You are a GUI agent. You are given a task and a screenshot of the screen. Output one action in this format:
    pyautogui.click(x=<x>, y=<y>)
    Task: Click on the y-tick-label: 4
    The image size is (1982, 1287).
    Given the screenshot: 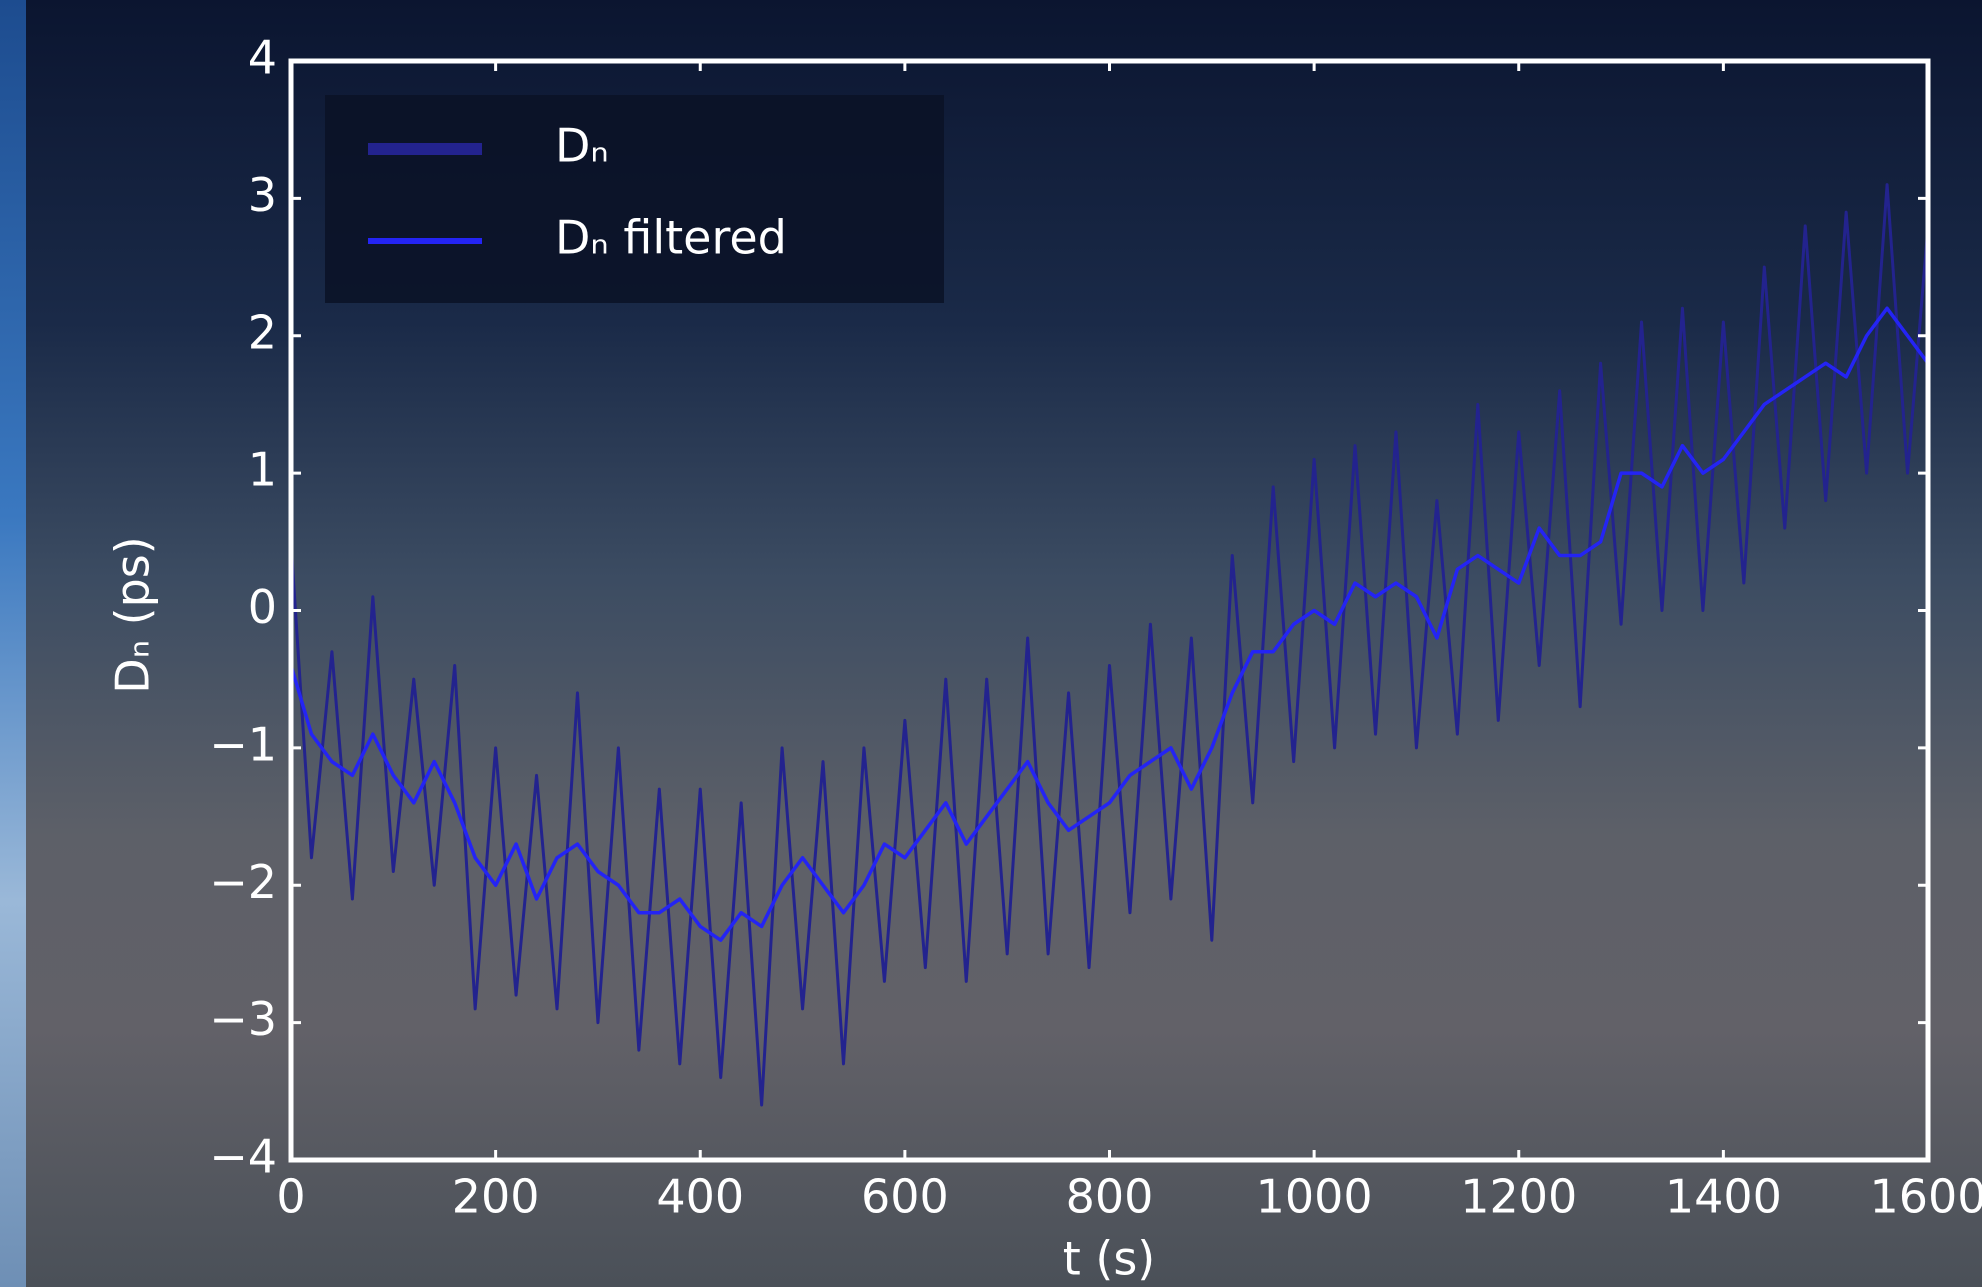 What is the action you would take?
    pyautogui.click(x=262, y=58)
    